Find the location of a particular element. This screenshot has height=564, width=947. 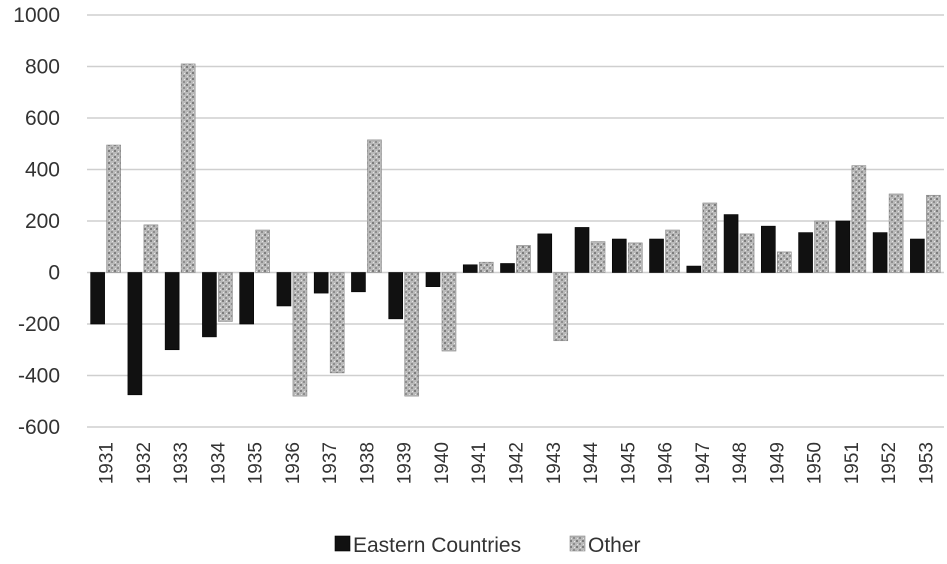

x-tick-label: 1946 is located at coordinates (666, 463).